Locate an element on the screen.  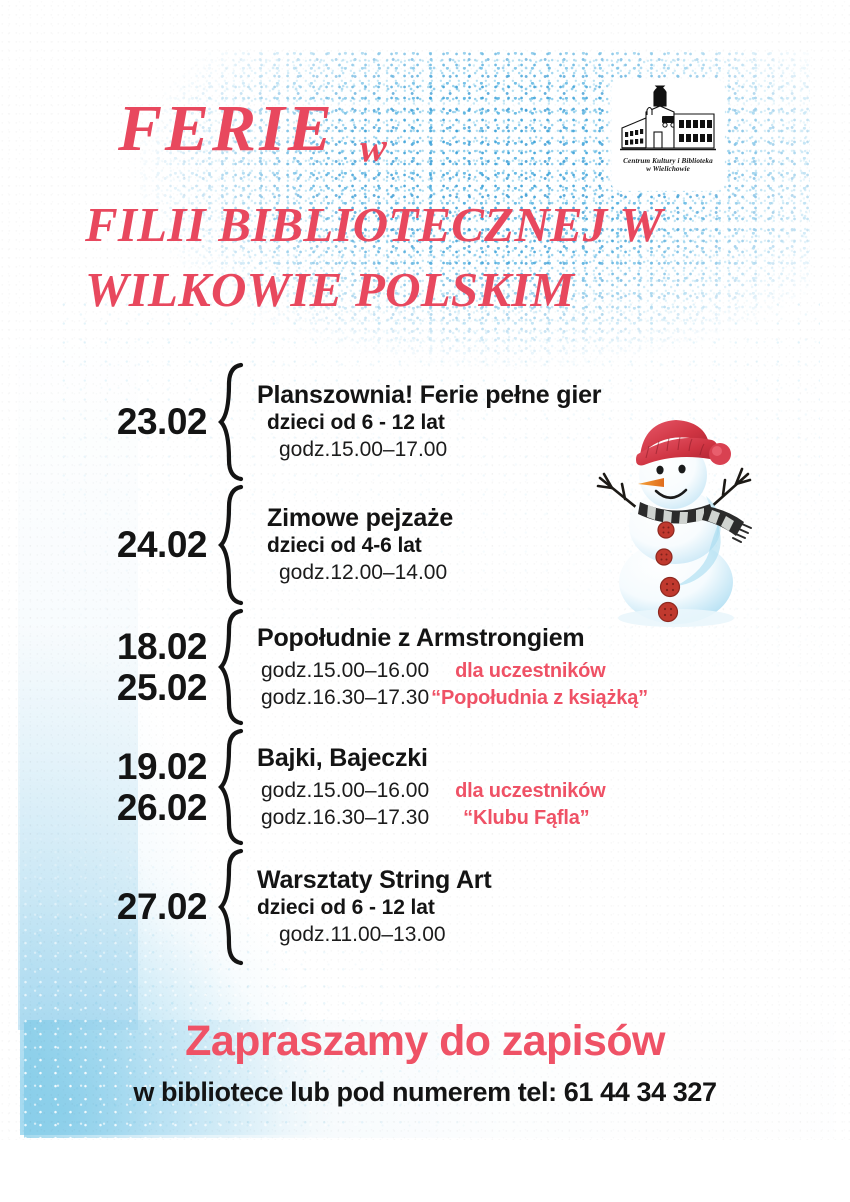
event-title: Zimowe pejzaże is located at coordinates (360, 518).